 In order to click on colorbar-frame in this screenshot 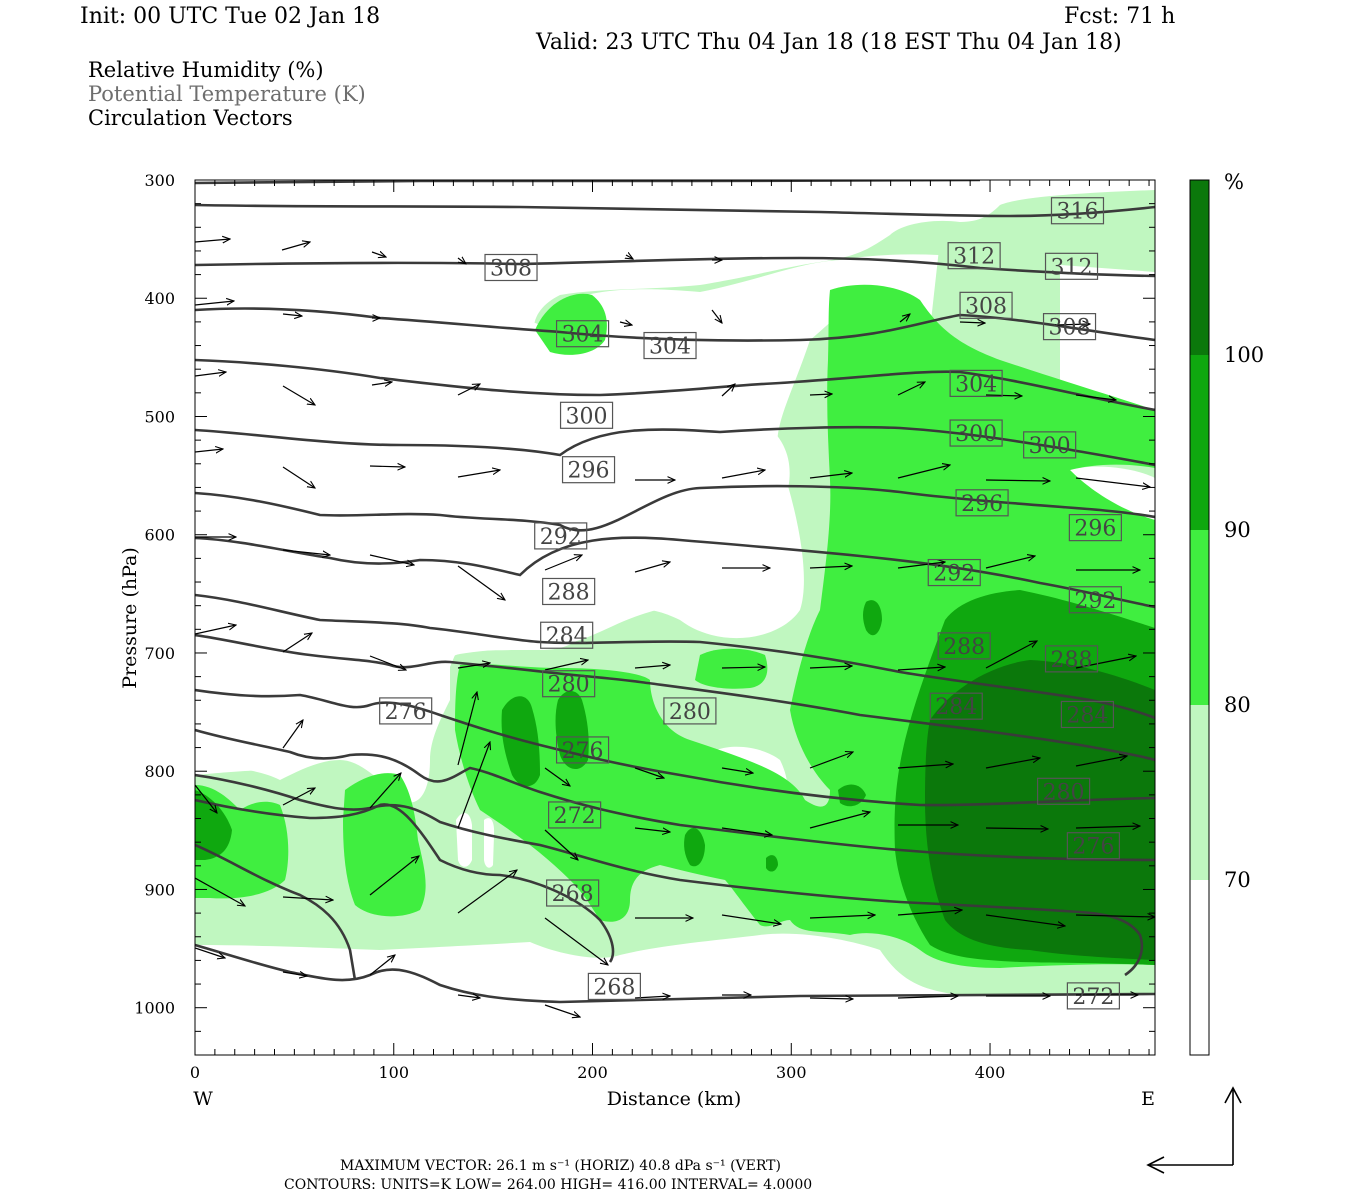, I will do `click(1199, 617)`.